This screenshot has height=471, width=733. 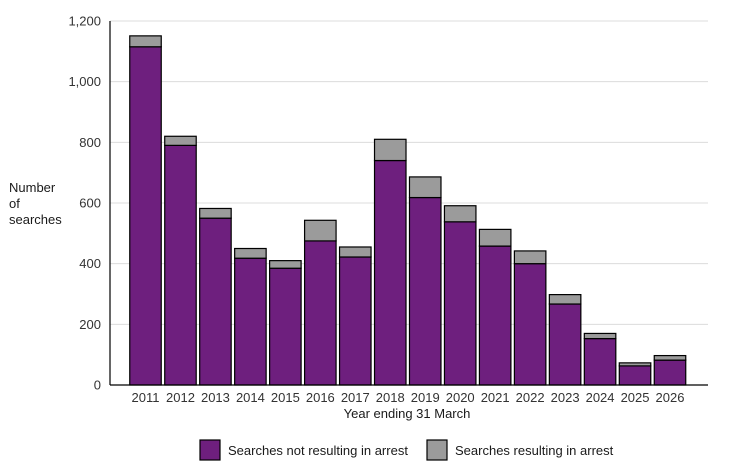 What do you see at coordinates (530, 397) in the screenshot?
I see `x-tick-label: 2022` at bounding box center [530, 397].